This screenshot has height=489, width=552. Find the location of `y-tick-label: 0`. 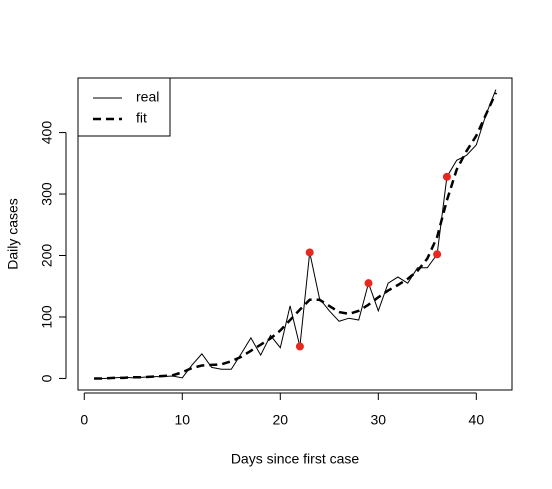

y-tick-label: 0 is located at coordinates (47, 378).